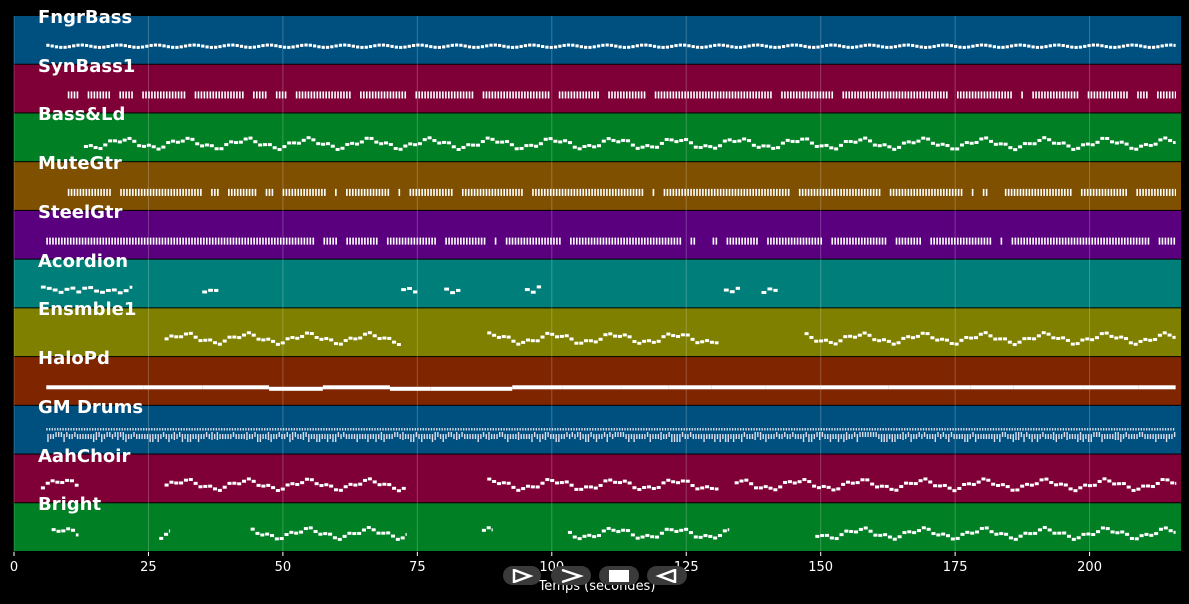 This screenshot has height=604, width=1189. Describe the element at coordinates (619, 575) in the screenshot. I see `stop-button` at that location.